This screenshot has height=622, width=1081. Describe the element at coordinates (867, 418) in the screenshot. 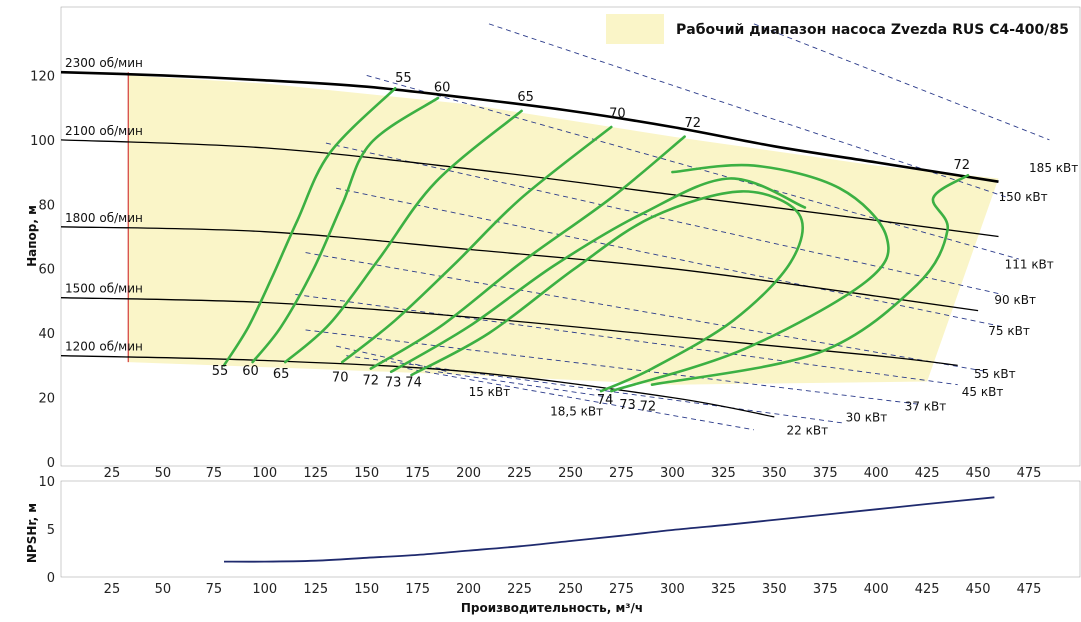

I see `power-label: 30 кВт` at that location.